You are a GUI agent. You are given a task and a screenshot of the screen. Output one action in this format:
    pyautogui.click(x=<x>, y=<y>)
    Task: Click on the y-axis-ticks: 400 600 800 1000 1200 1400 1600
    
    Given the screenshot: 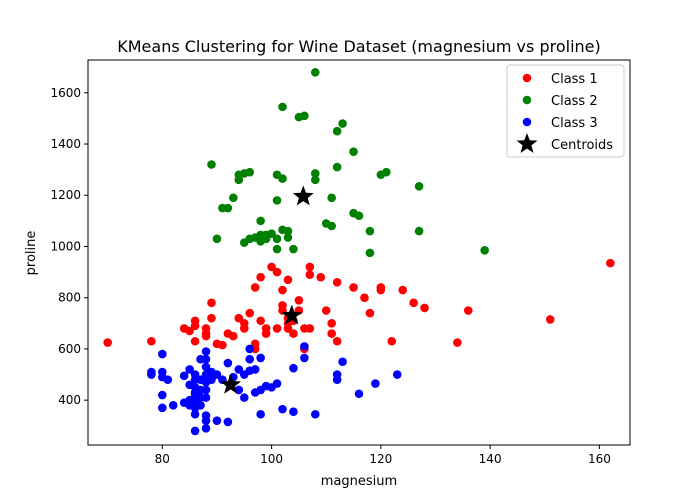 What is the action you would take?
    pyautogui.click(x=69, y=246)
    